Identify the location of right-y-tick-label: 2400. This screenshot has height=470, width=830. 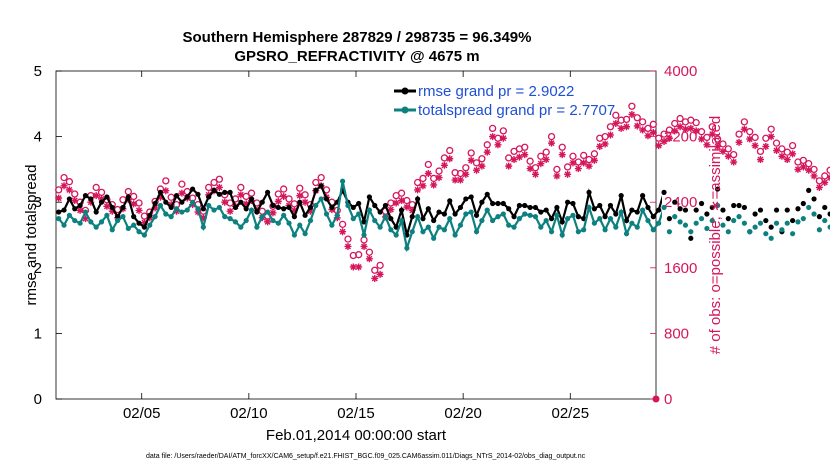
(680, 202).